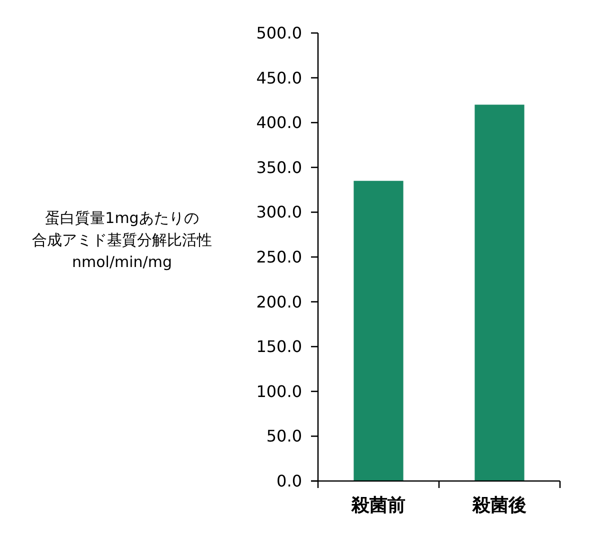 Image resolution: width=590 pixels, height=540 pixels. What do you see at coordinates (279, 257) in the screenshot?
I see `y-tick-label: 250.0` at bounding box center [279, 257].